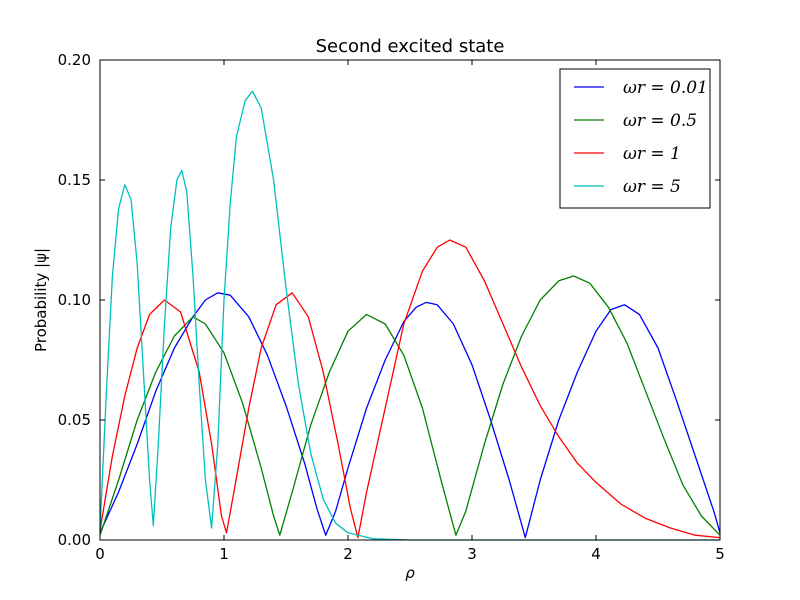 Image resolution: width=800 pixels, height=600 pixels. What do you see at coordinates (348, 554) in the screenshot?
I see `x-tick-label: 2` at bounding box center [348, 554].